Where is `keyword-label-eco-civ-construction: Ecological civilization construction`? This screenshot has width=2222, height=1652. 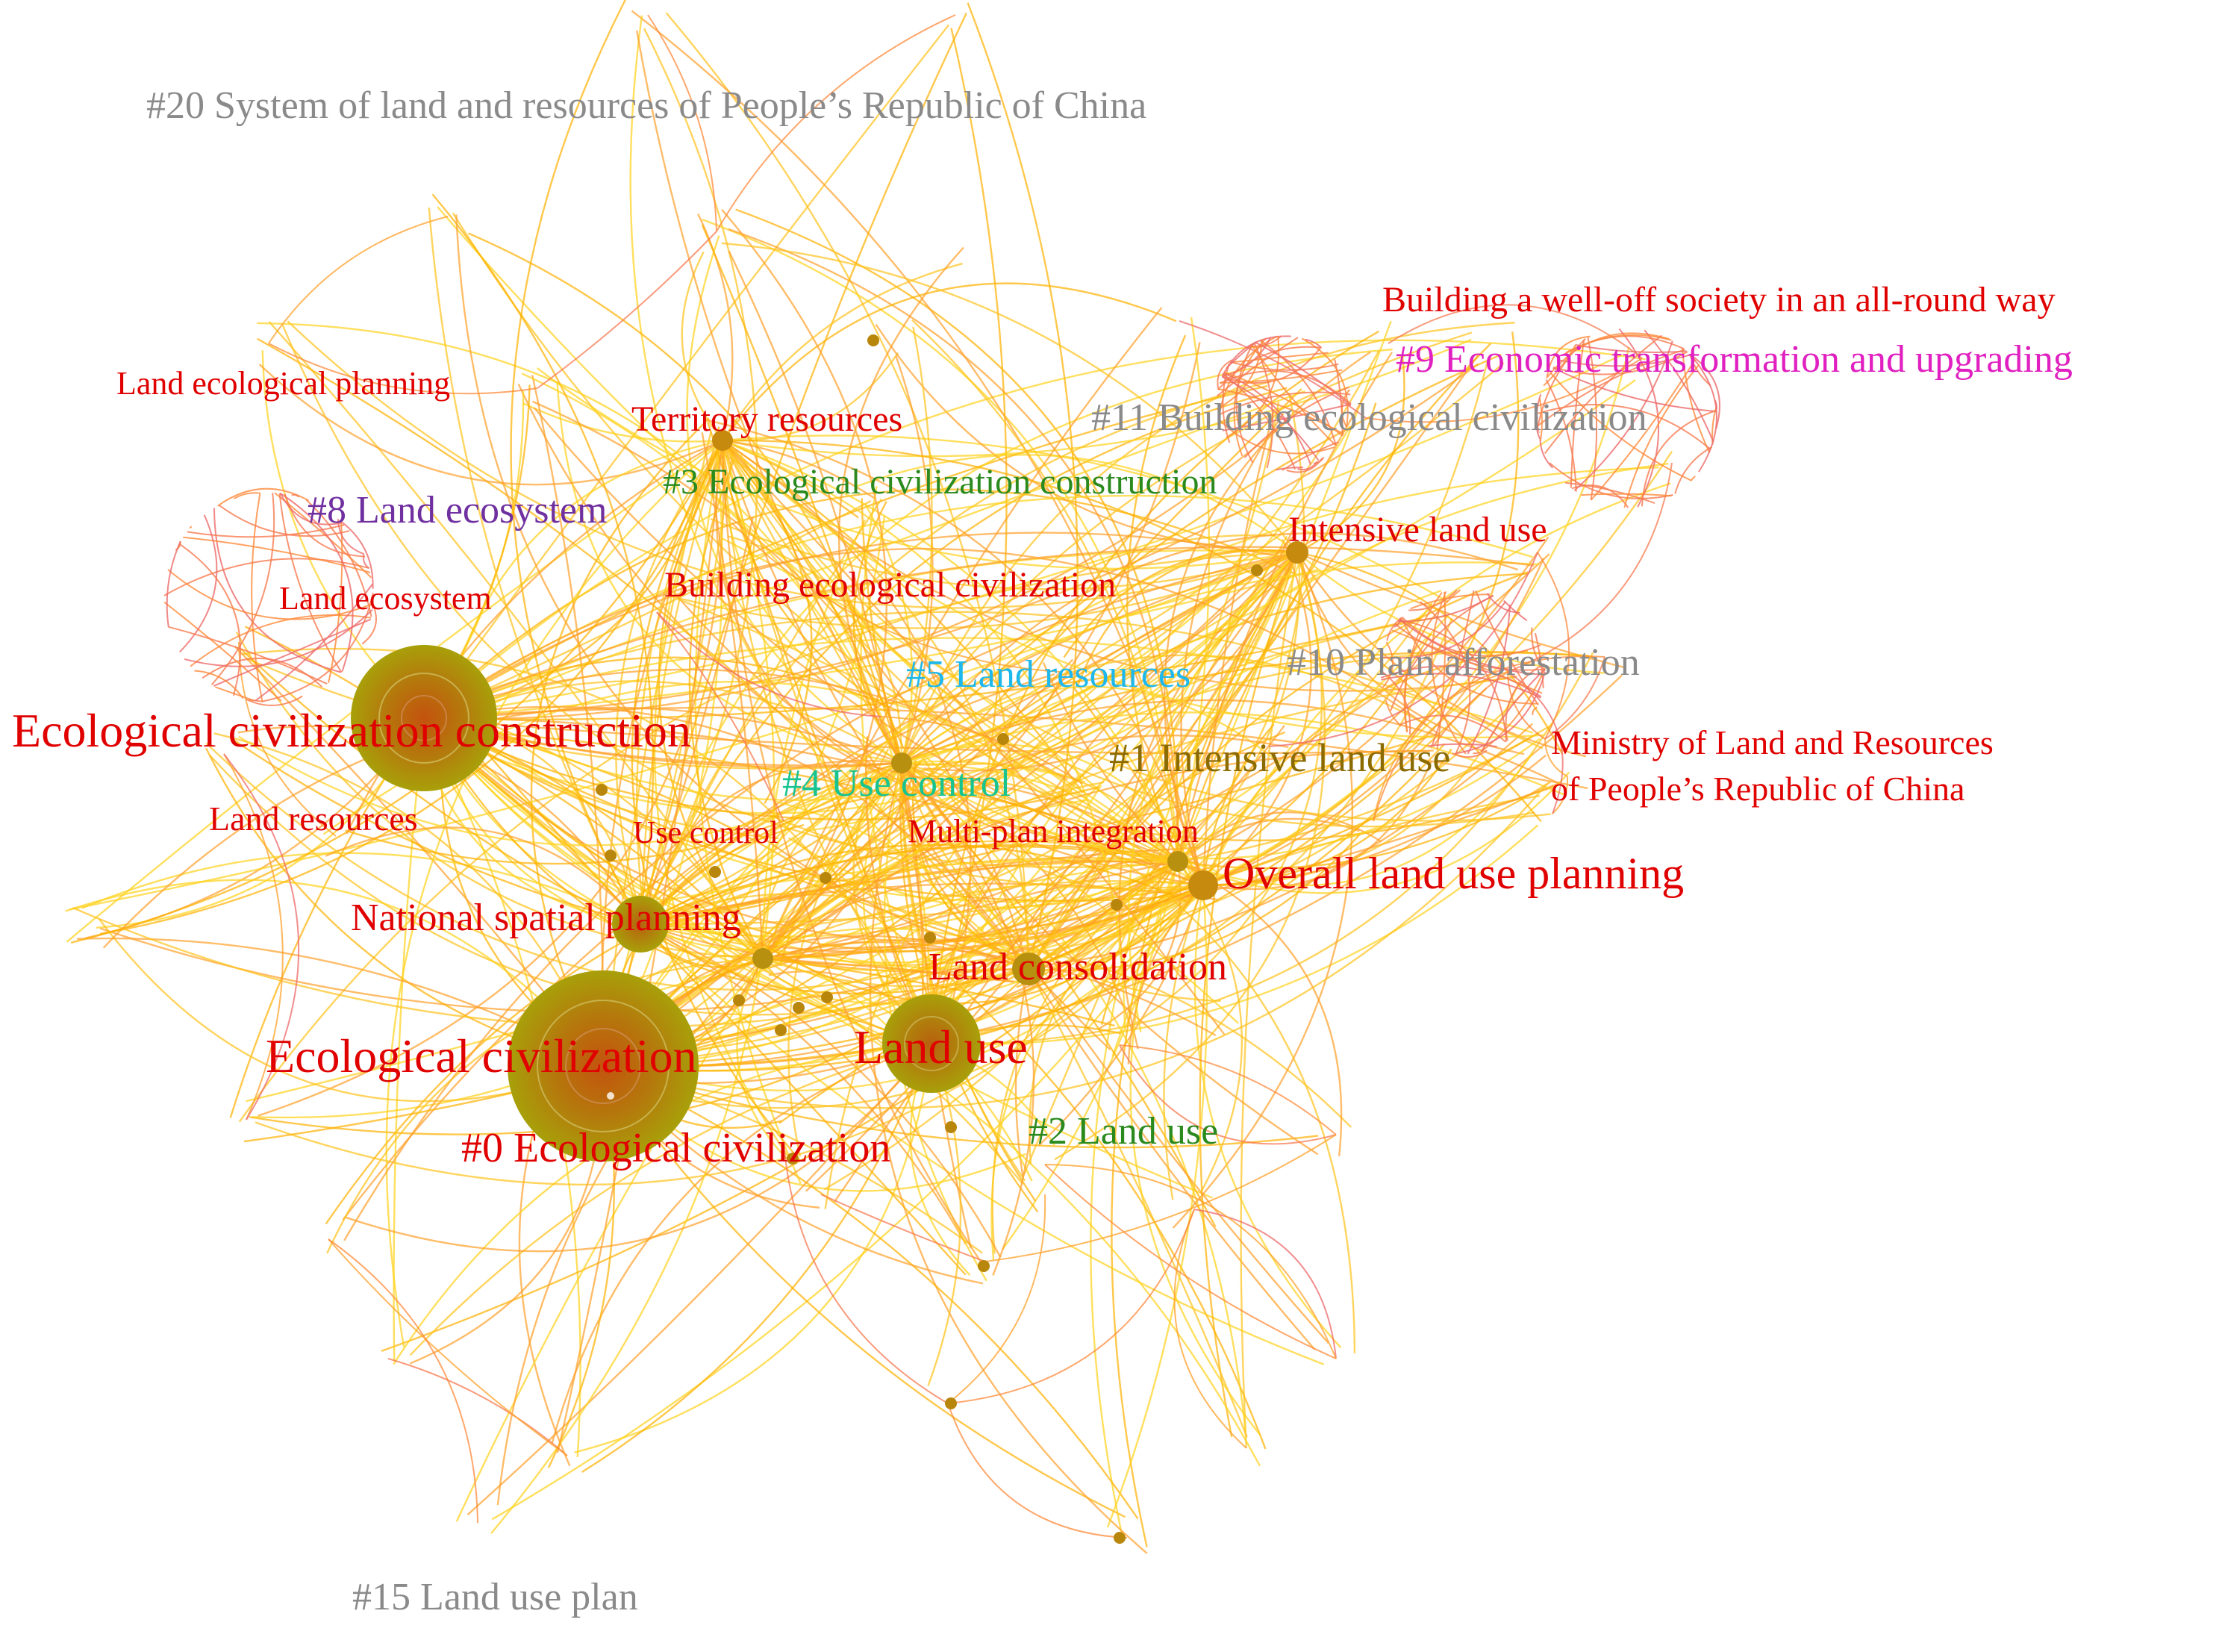 keyword-label-eco-civ-construction: Ecological civilization construction is located at coordinates (351, 730).